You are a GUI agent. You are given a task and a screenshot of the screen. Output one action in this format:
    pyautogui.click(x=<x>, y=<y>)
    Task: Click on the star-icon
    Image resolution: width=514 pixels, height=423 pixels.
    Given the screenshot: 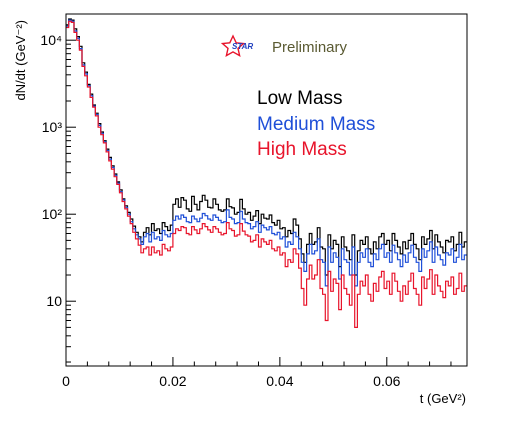 What is the action you would take?
    pyautogui.click(x=233, y=45)
    